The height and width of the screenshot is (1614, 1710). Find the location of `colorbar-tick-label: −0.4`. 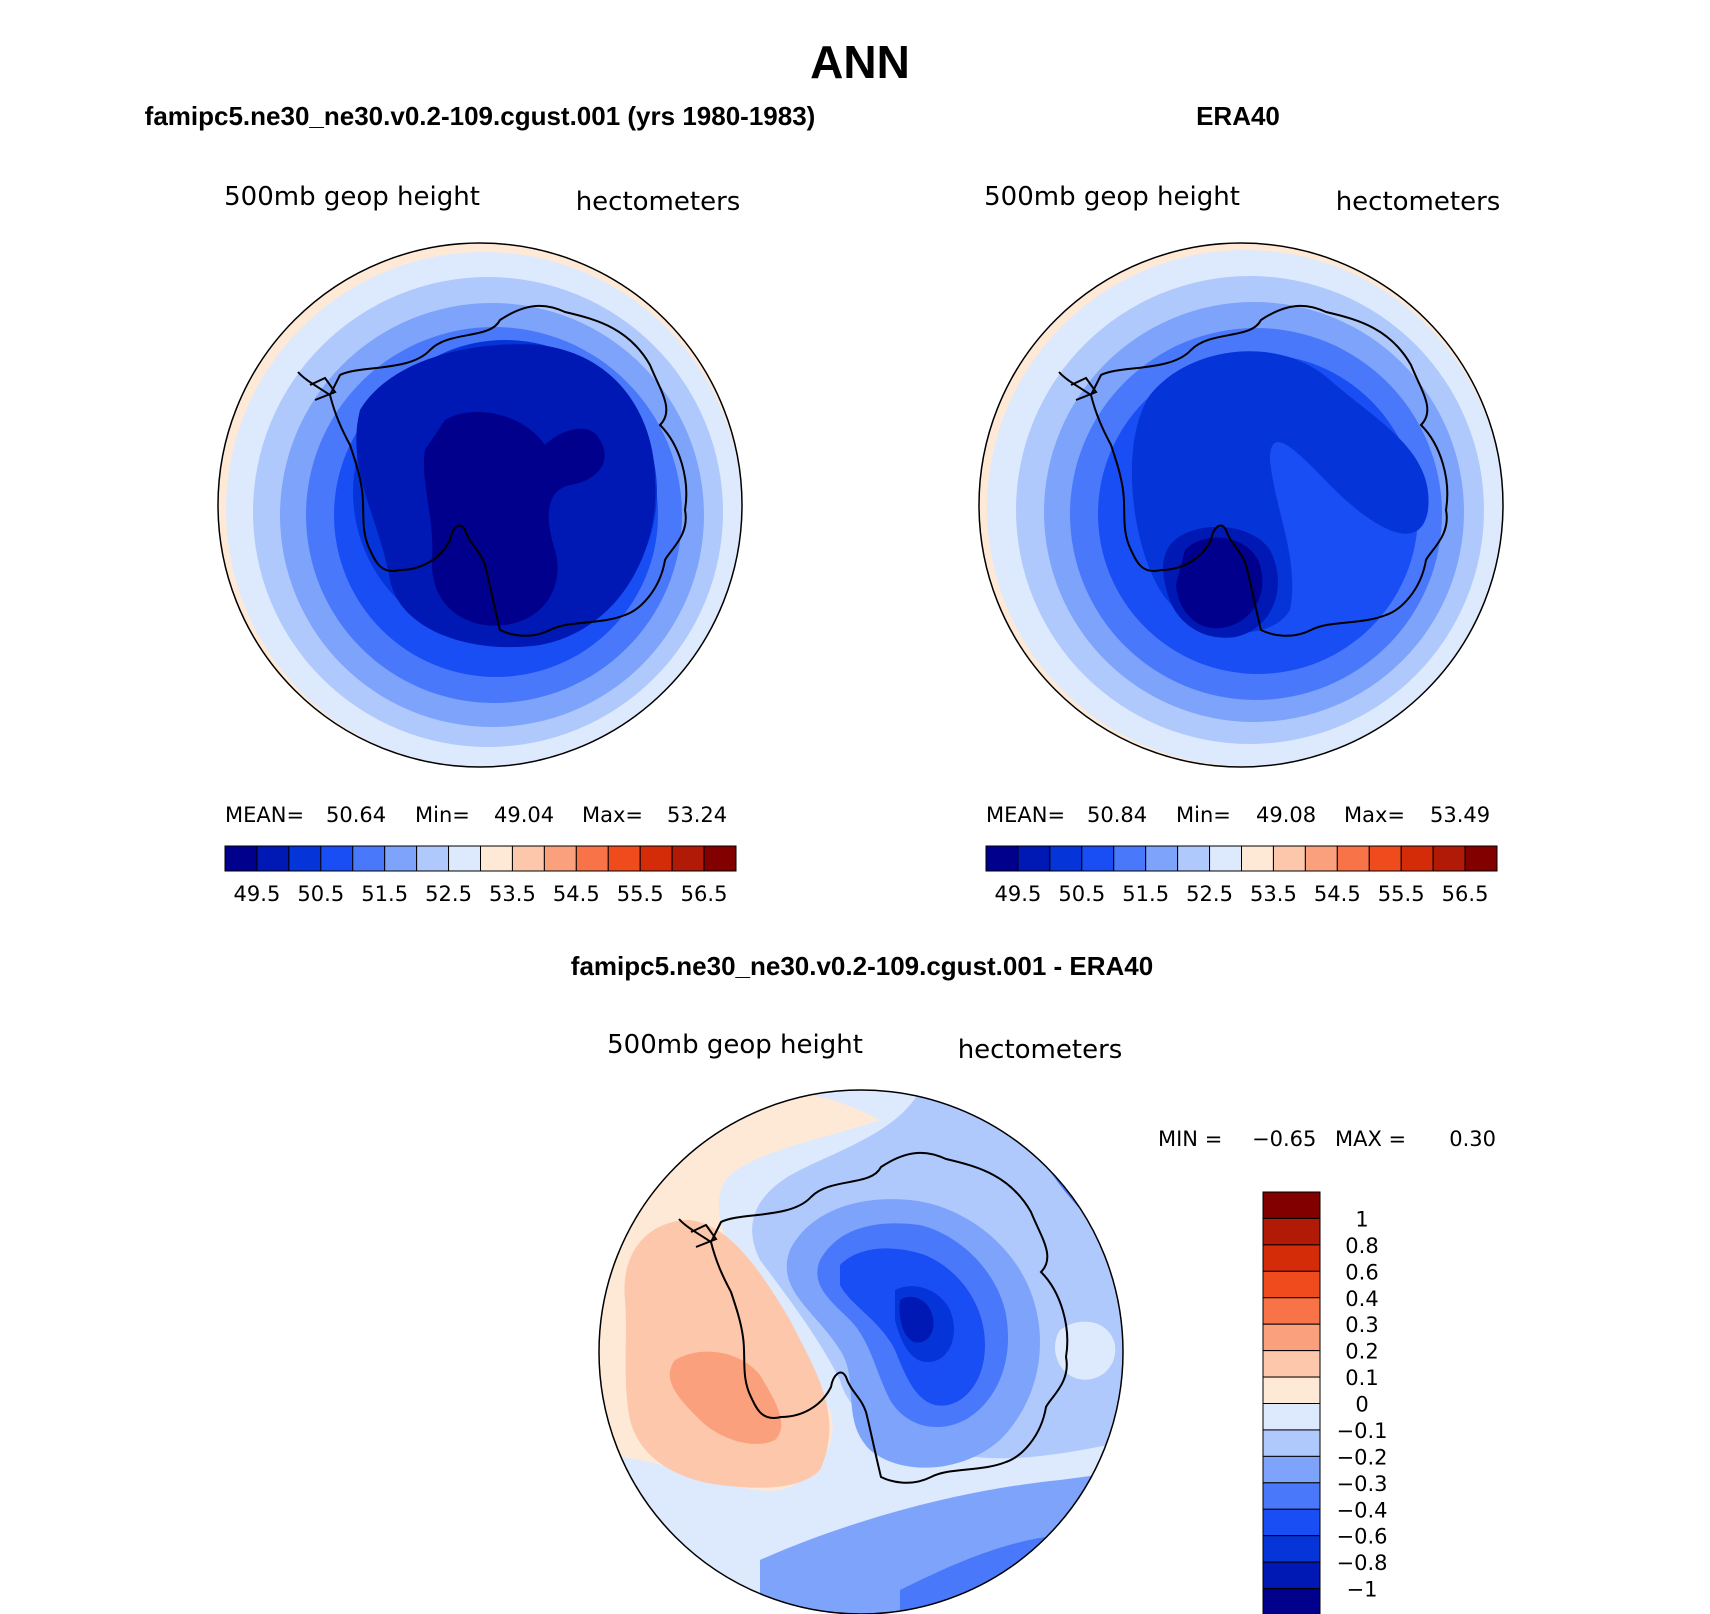

colorbar-tick-label: −0.4 is located at coordinates (1362, 1510).